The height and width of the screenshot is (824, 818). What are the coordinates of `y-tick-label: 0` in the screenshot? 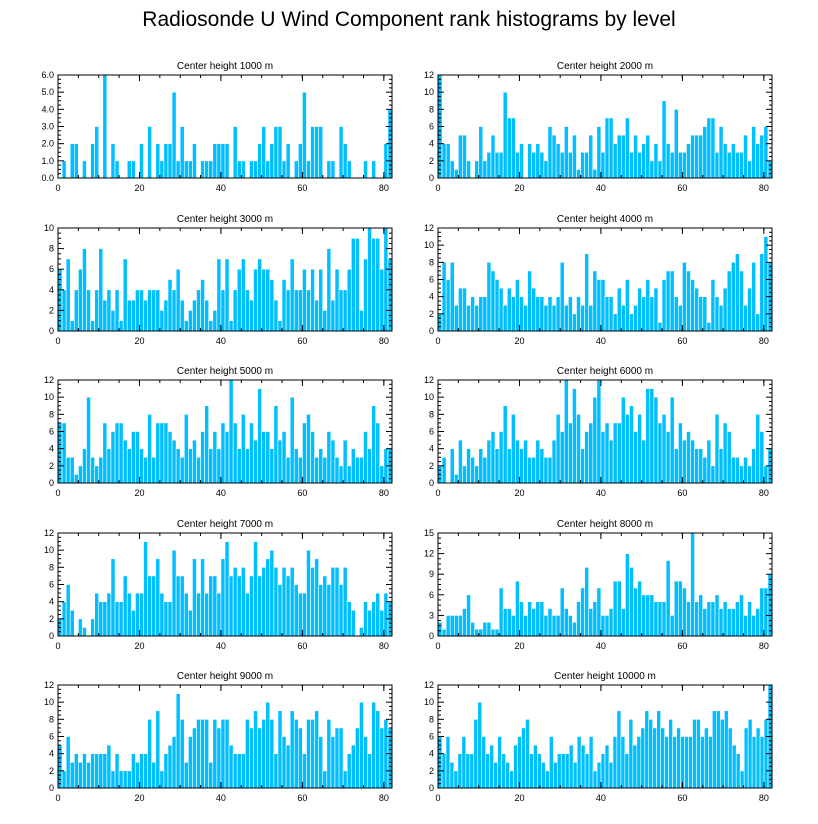 It's located at (51, 788).